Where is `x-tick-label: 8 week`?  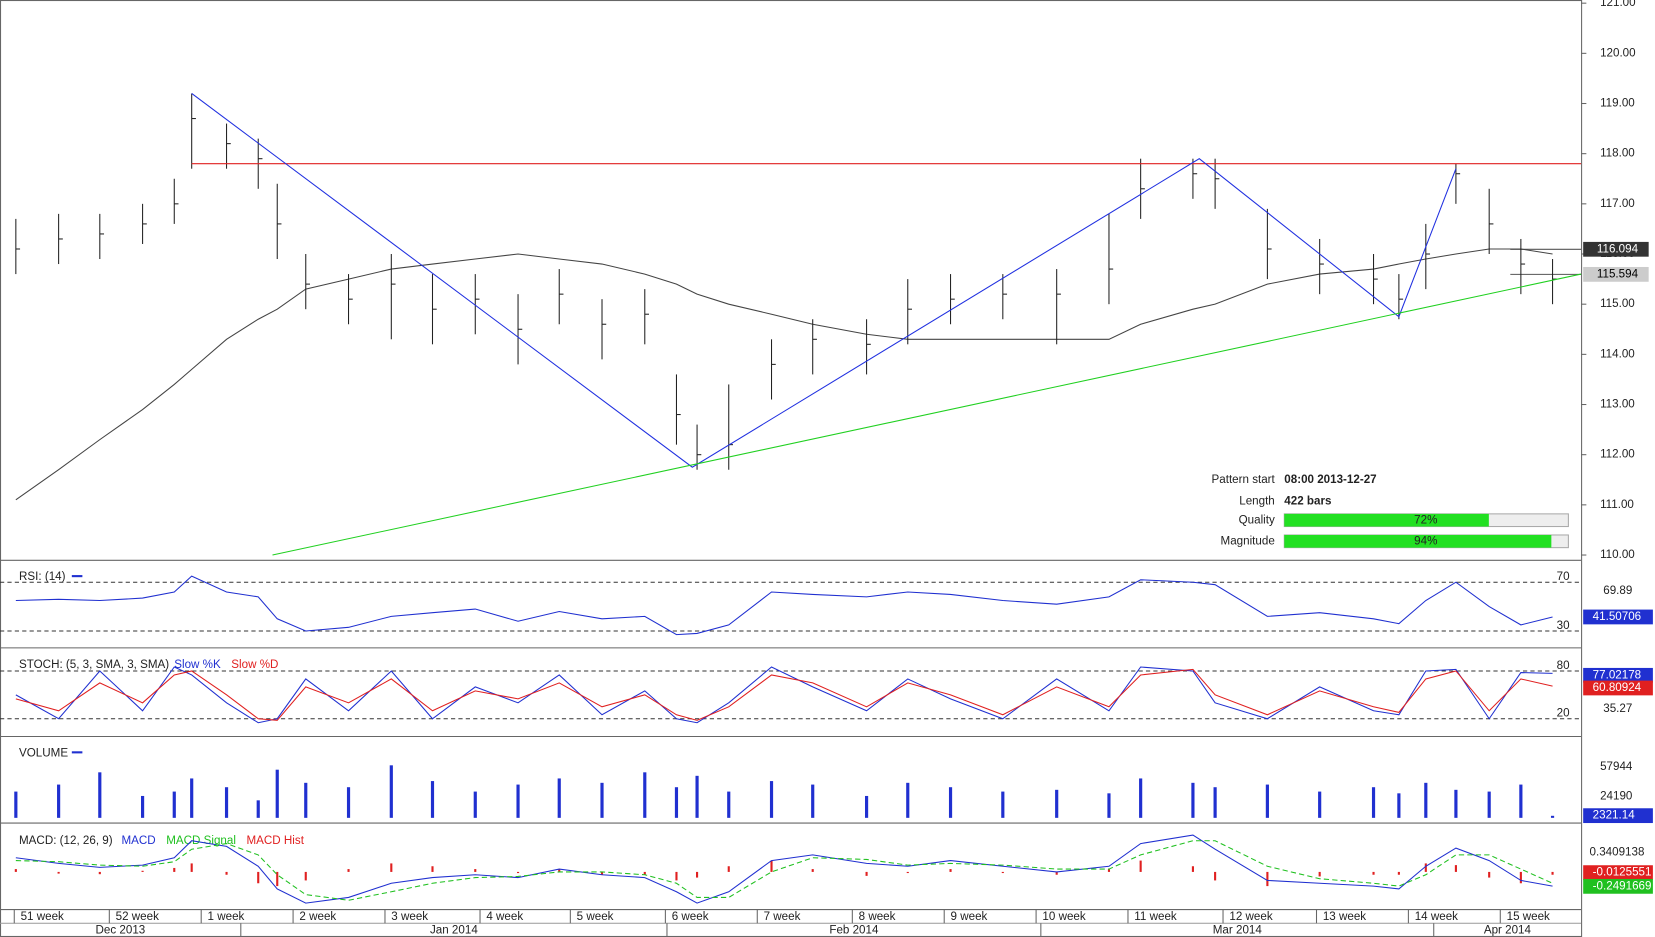
x-tick-label: 8 week is located at coordinates (877, 916).